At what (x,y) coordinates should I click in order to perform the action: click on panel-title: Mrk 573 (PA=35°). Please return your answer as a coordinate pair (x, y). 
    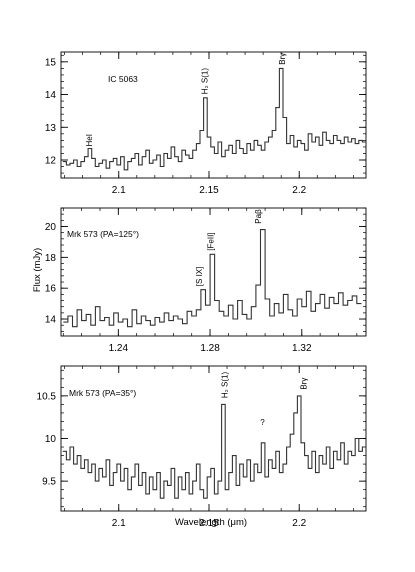
    Looking at the image, I should click on (102, 393).